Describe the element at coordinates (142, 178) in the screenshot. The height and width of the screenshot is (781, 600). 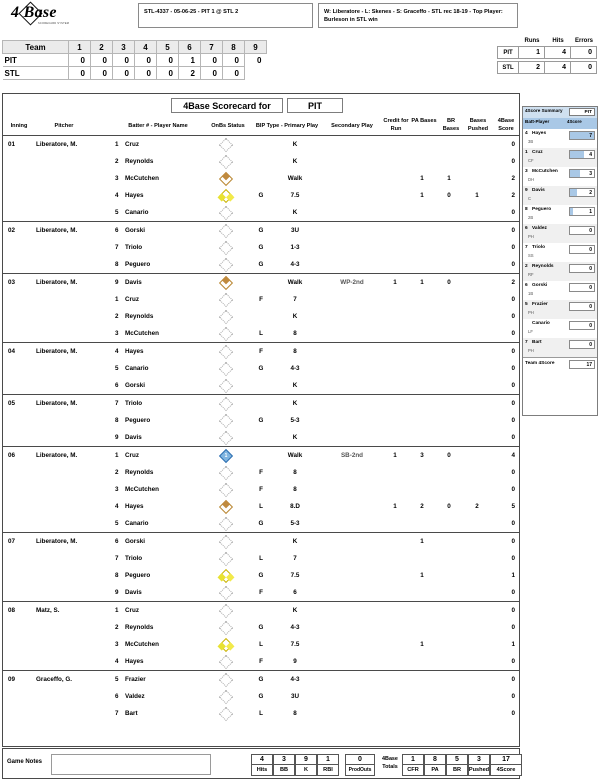
I see `batter-name: McCutchen` at that location.